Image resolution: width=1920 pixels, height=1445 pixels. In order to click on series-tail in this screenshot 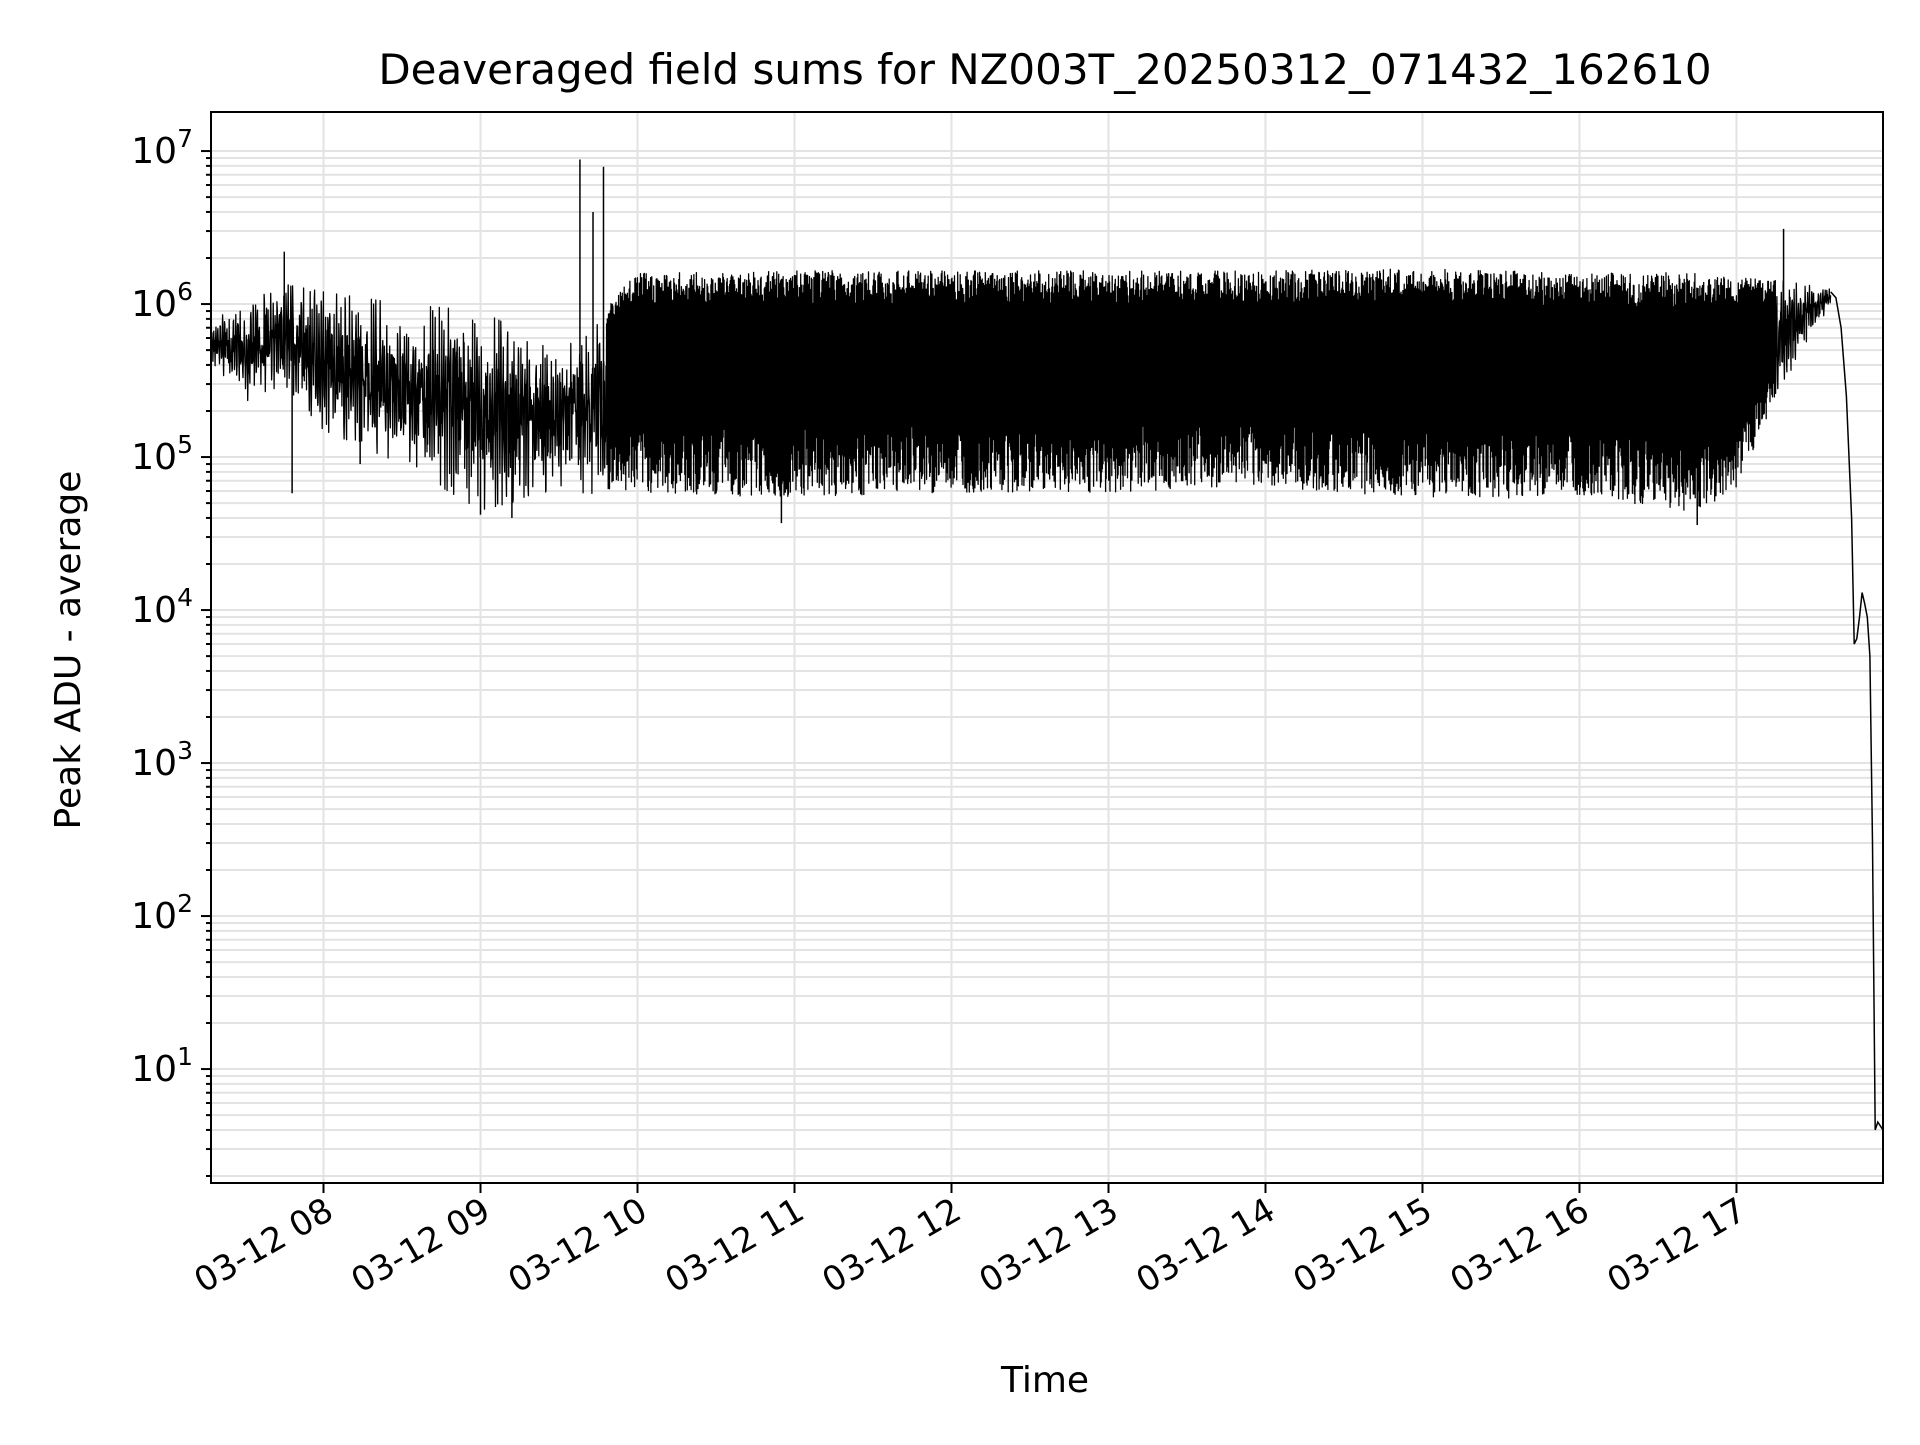, I will do `click(1857, 711)`.